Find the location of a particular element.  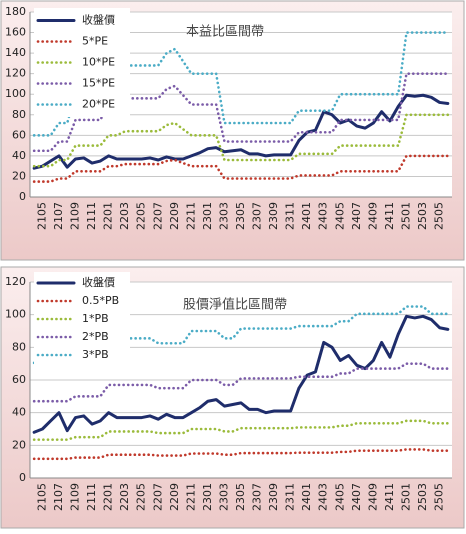

legend-label: 0.5*PB is located at coordinates (100, 300).